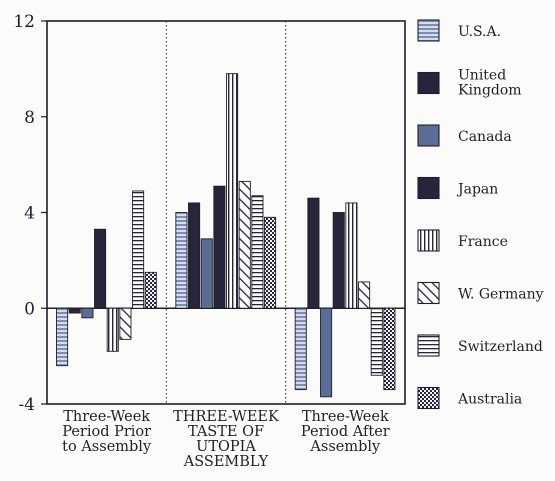  Describe the element at coordinates (226, 462) in the screenshot. I see `category-label: ASSEMBLY` at that location.